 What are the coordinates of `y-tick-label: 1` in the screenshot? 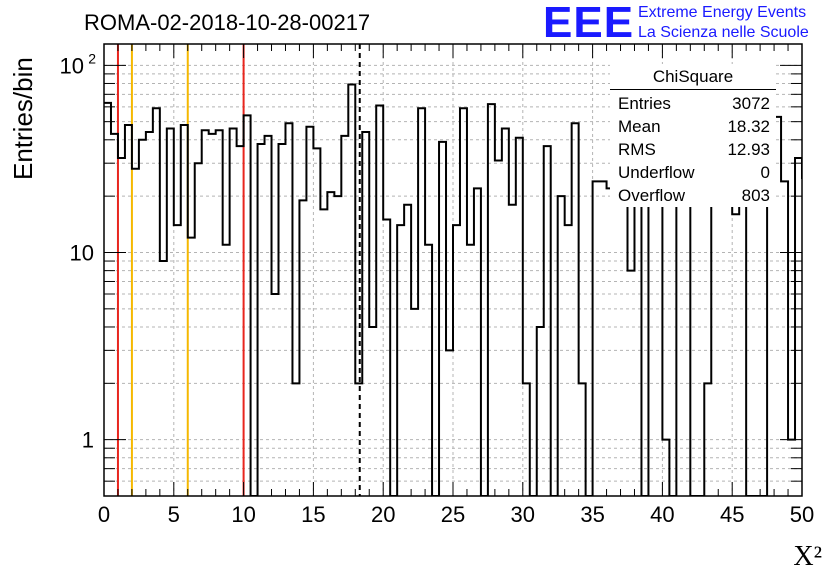 It's located at (88, 440).